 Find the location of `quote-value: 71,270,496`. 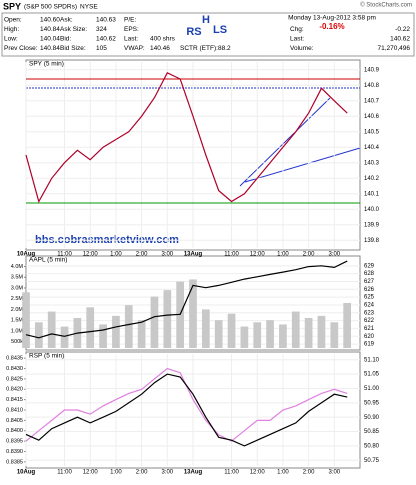

quote-value: 71,270,496 is located at coordinates (393, 48).